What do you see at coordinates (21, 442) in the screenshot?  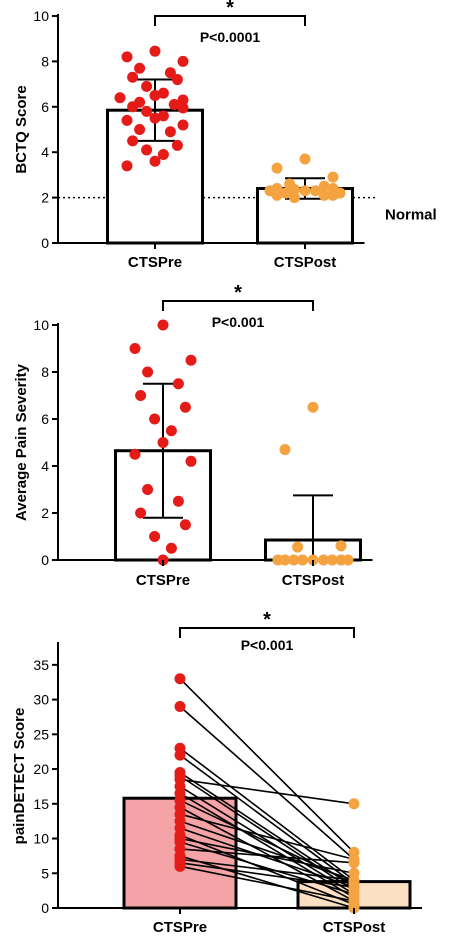 I see `y-axis-label: Average Pain Severity` at bounding box center [21, 442].